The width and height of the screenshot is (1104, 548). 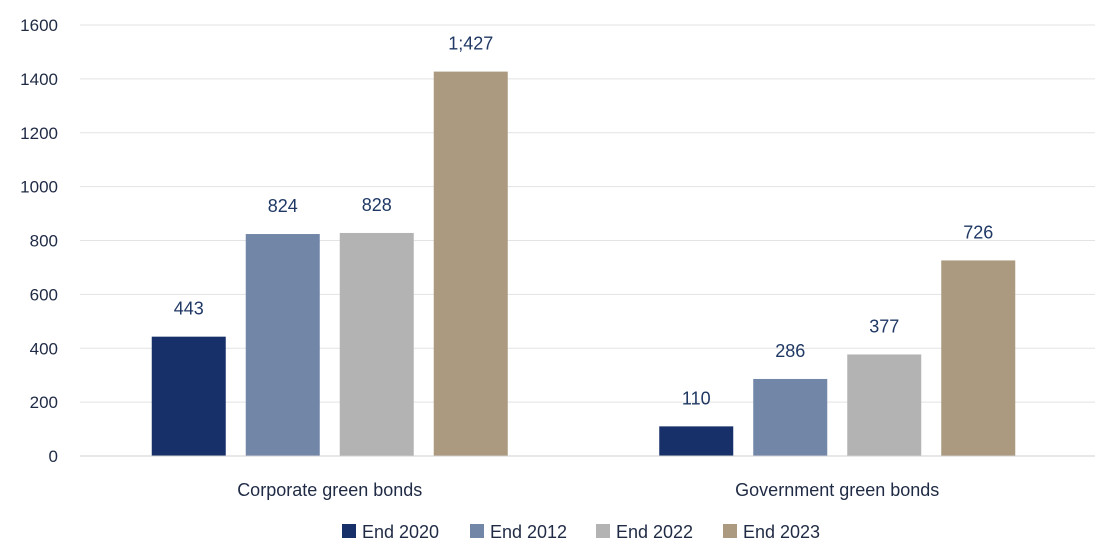 I want to click on x-category-label: Government green bonds, so click(x=837, y=490).